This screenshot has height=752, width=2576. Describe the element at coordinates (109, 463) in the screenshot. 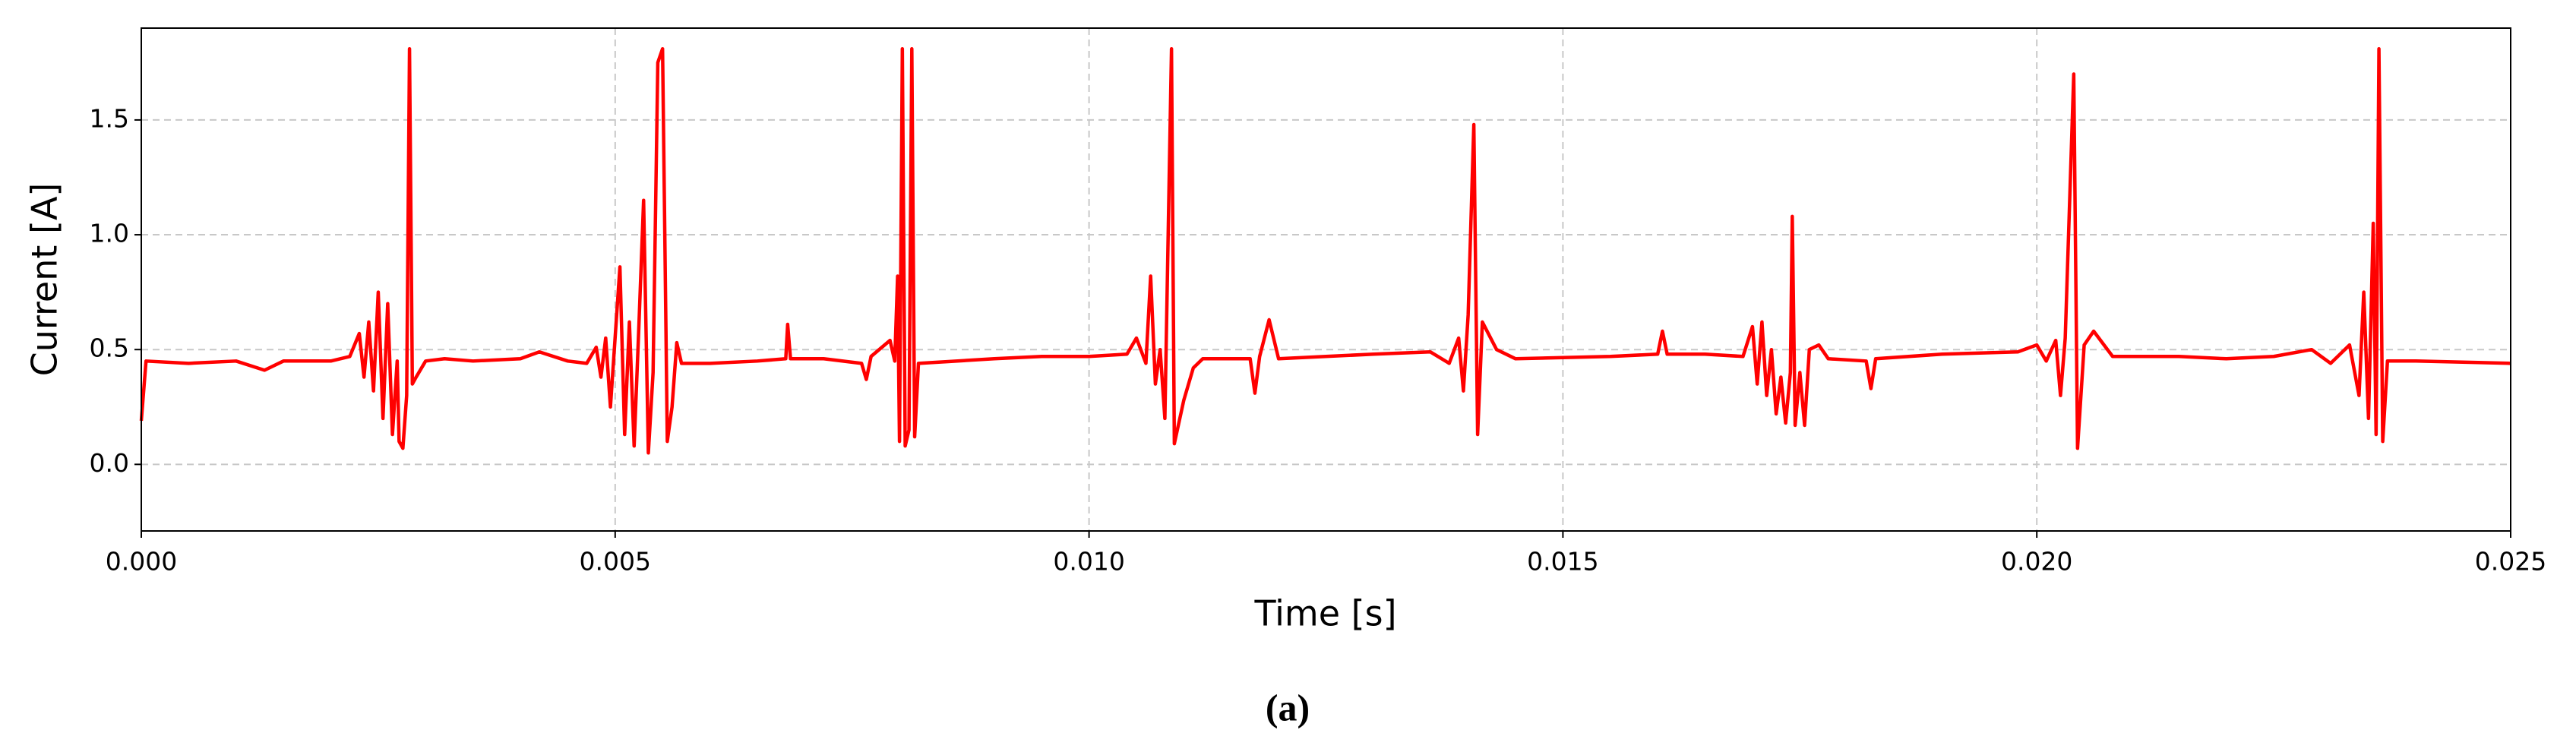

I see `y-tick-label: 0.0` at that location.